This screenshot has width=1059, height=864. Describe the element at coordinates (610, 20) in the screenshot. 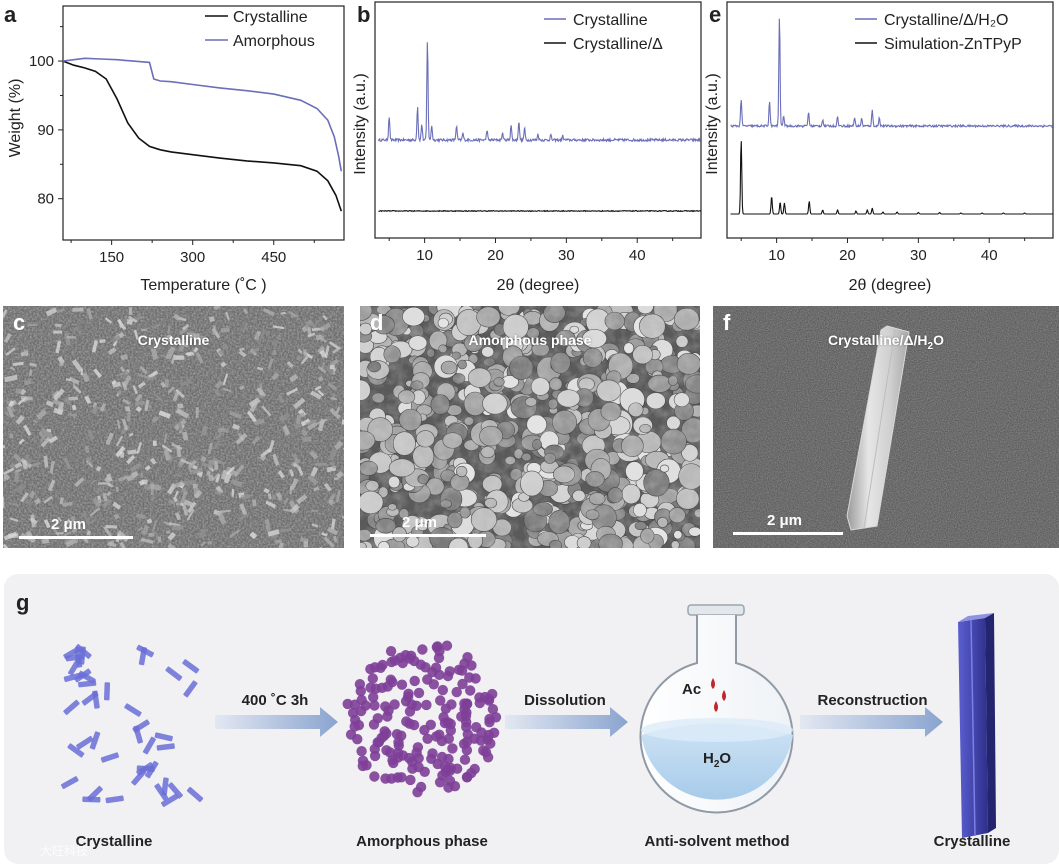

I see `chart-b-legend-label: Crystalline` at that location.